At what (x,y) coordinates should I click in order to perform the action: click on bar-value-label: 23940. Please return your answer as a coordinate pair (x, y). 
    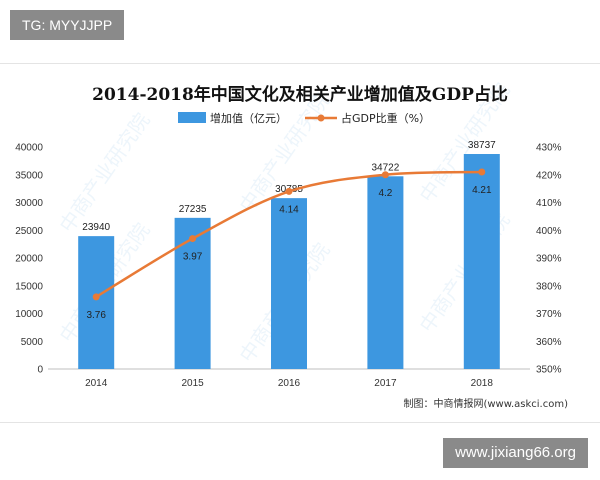
    Looking at the image, I should click on (96, 227).